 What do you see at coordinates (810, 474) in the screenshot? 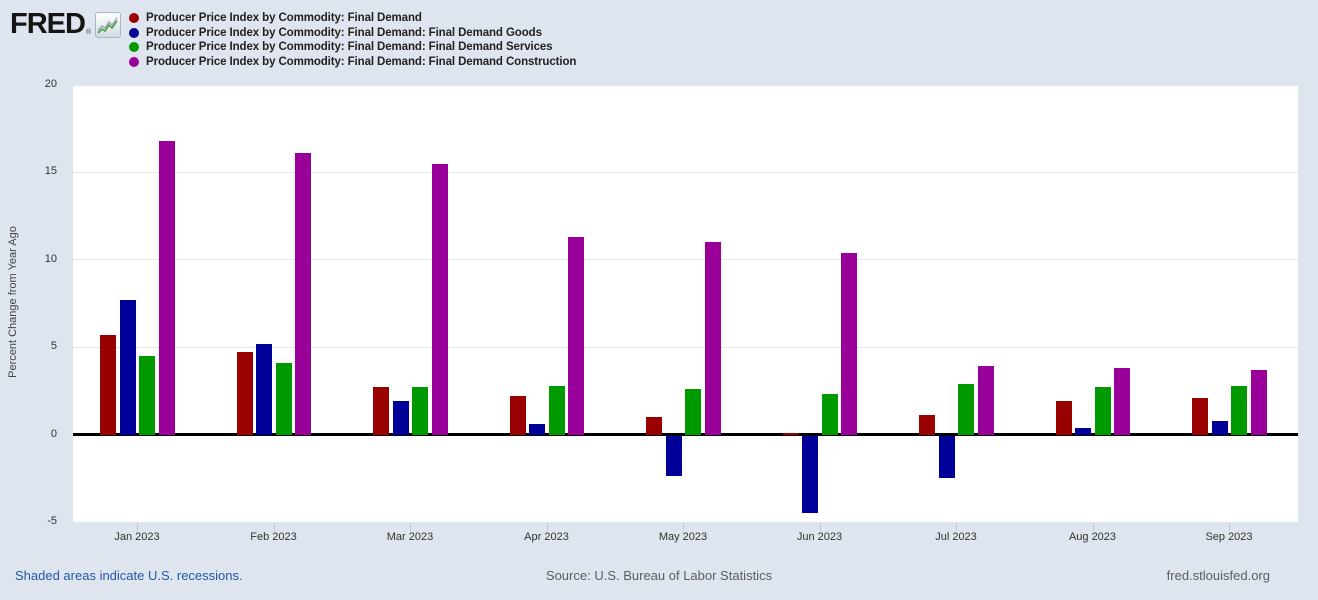
I see `bar-goods-jun-2023` at bounding box center [810, 474].